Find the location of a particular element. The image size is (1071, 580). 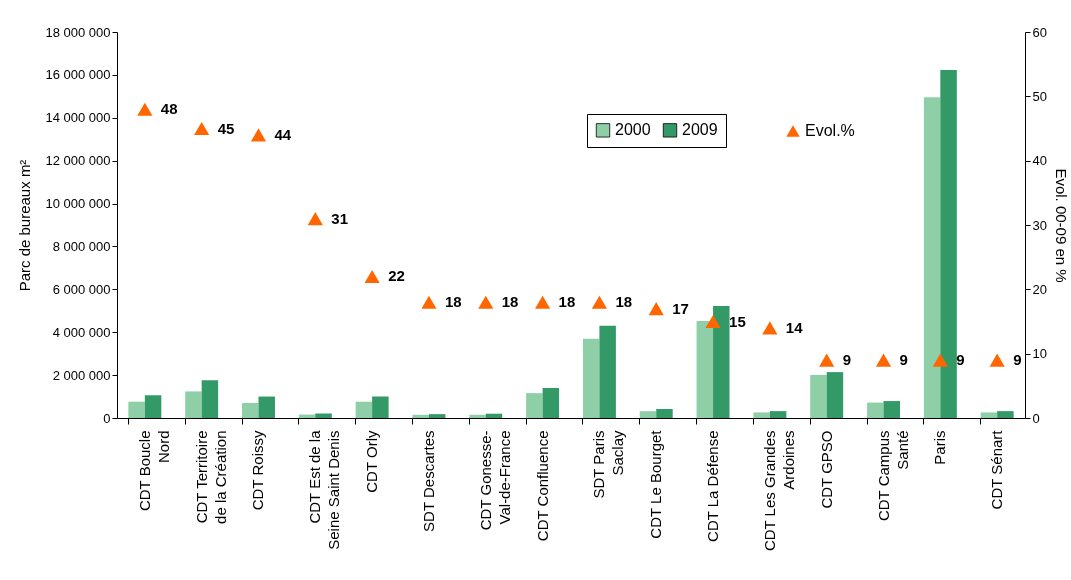

y-tick-label: 14 000 000 is located at coordinates (78, 118).